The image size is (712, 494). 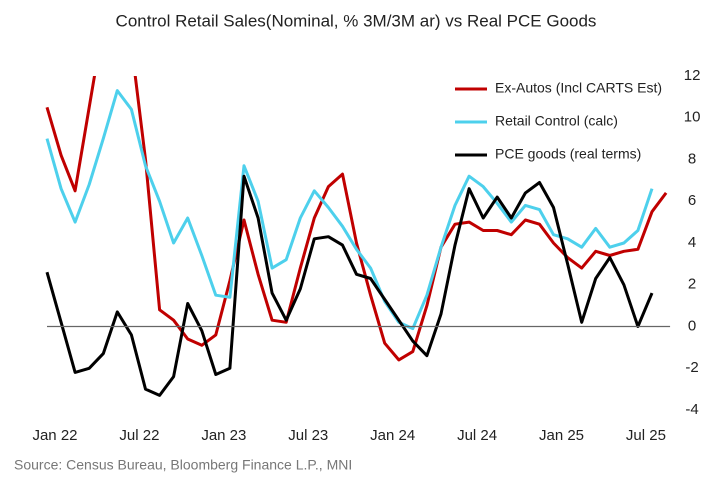 I want to click on x-tick-label: Jul 22, so click(x=139, y=435).